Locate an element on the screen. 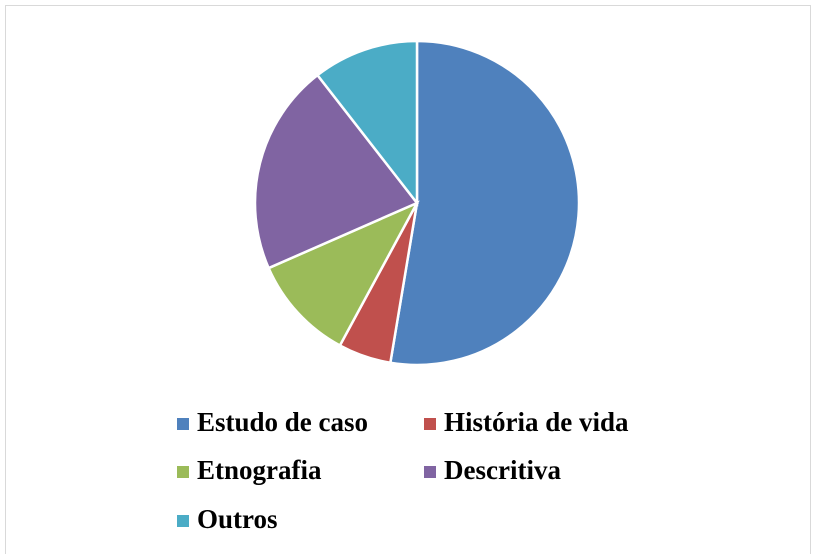 The image size is (816, 554). legend-label: Estudo de caso is located at coordinates (282, 422).